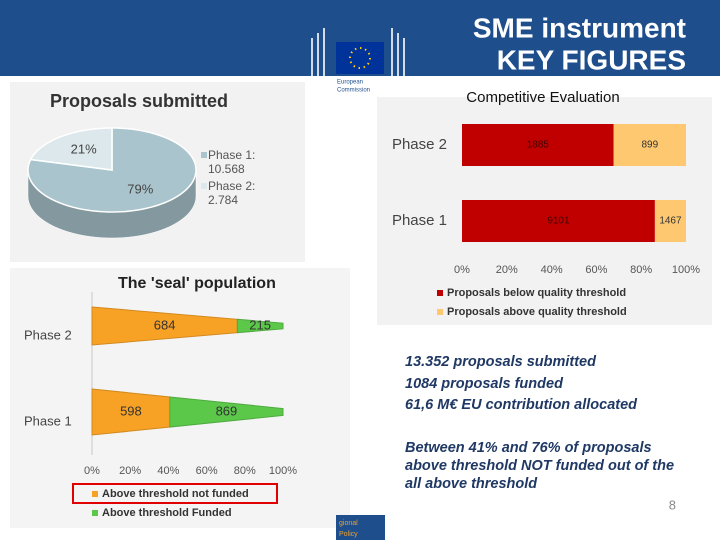  What do you see at coordinates (360, 527) in the screenshot?
I see `footer-box` at bounding box center [360, 527].